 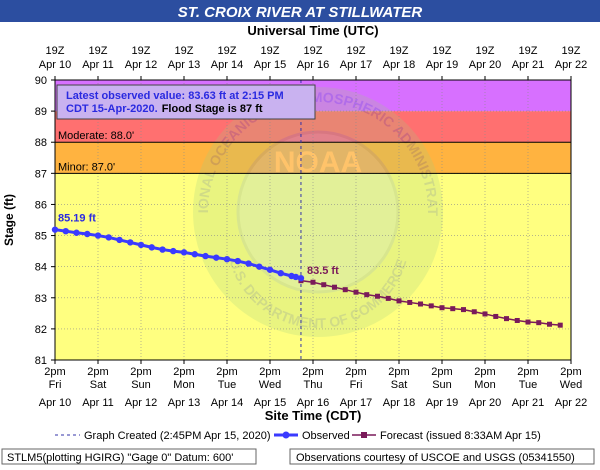 What do you see at coordinates (55, 403) in the screenshot?
I see `bottom-tick-label: Apr 10` at bounding box center [55, 403].